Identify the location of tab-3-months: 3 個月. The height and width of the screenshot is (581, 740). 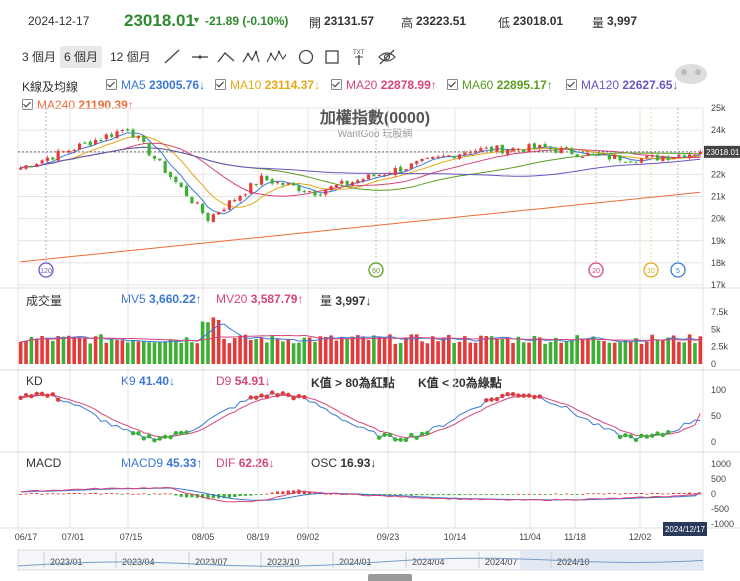
(39, 57).